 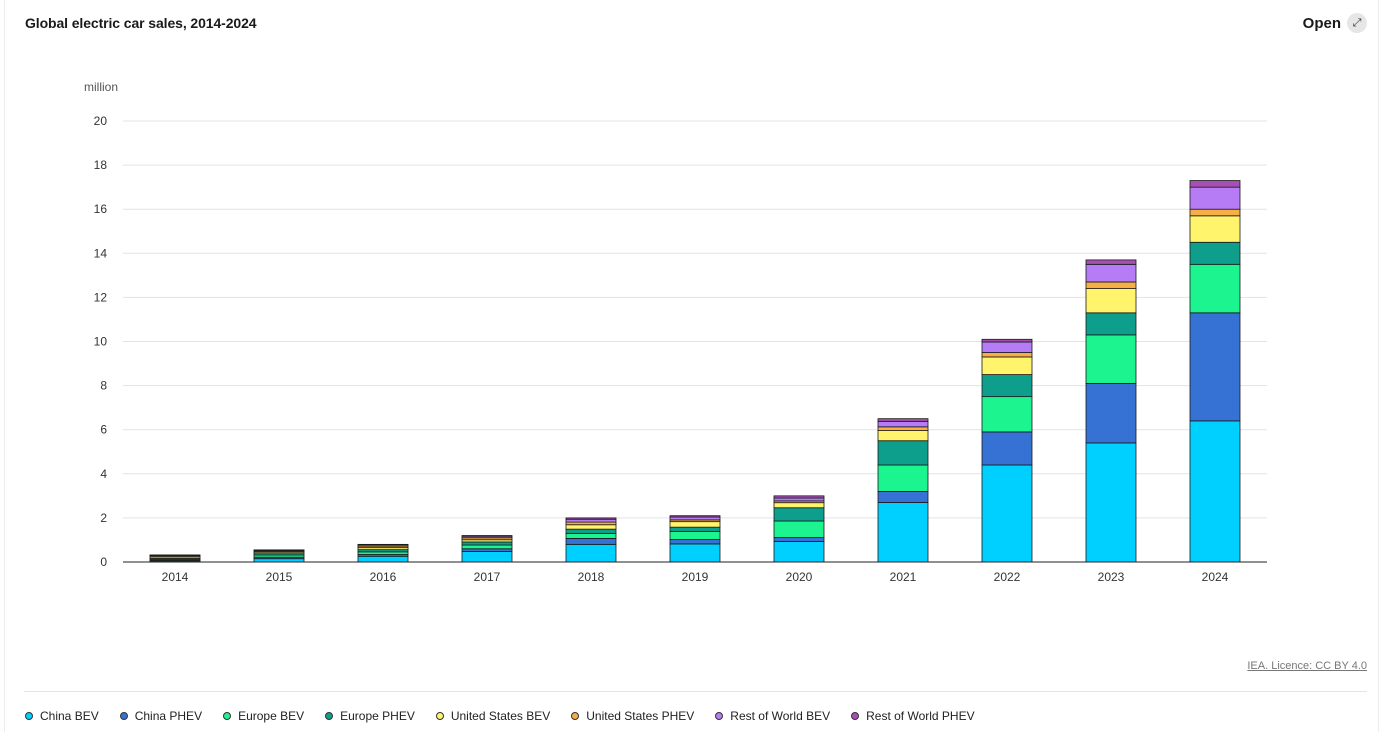 I want to click on bar-stack-2015, so click(x=279, y=556).